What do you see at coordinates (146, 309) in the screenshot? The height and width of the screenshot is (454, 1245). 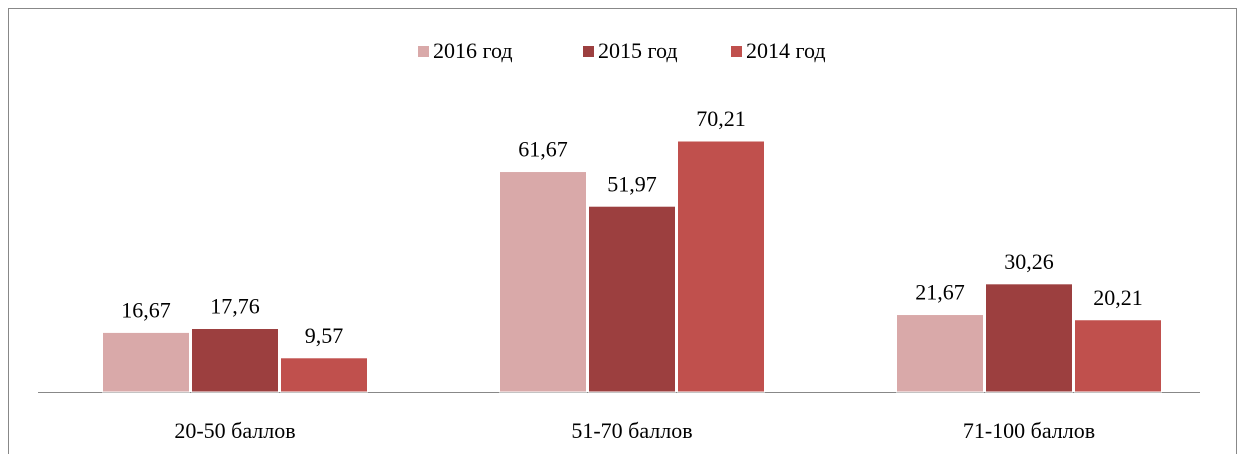 I see `value-label: 16,67` at bounding box center [146, 309].